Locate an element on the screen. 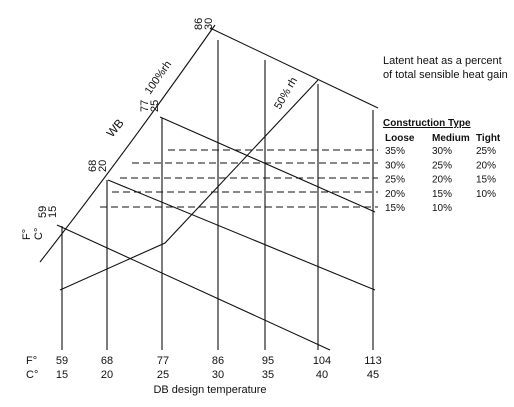 The height and width of the screenshot is (407, 514). axis-title: DB design temperature is located at coordinates (209, 390).